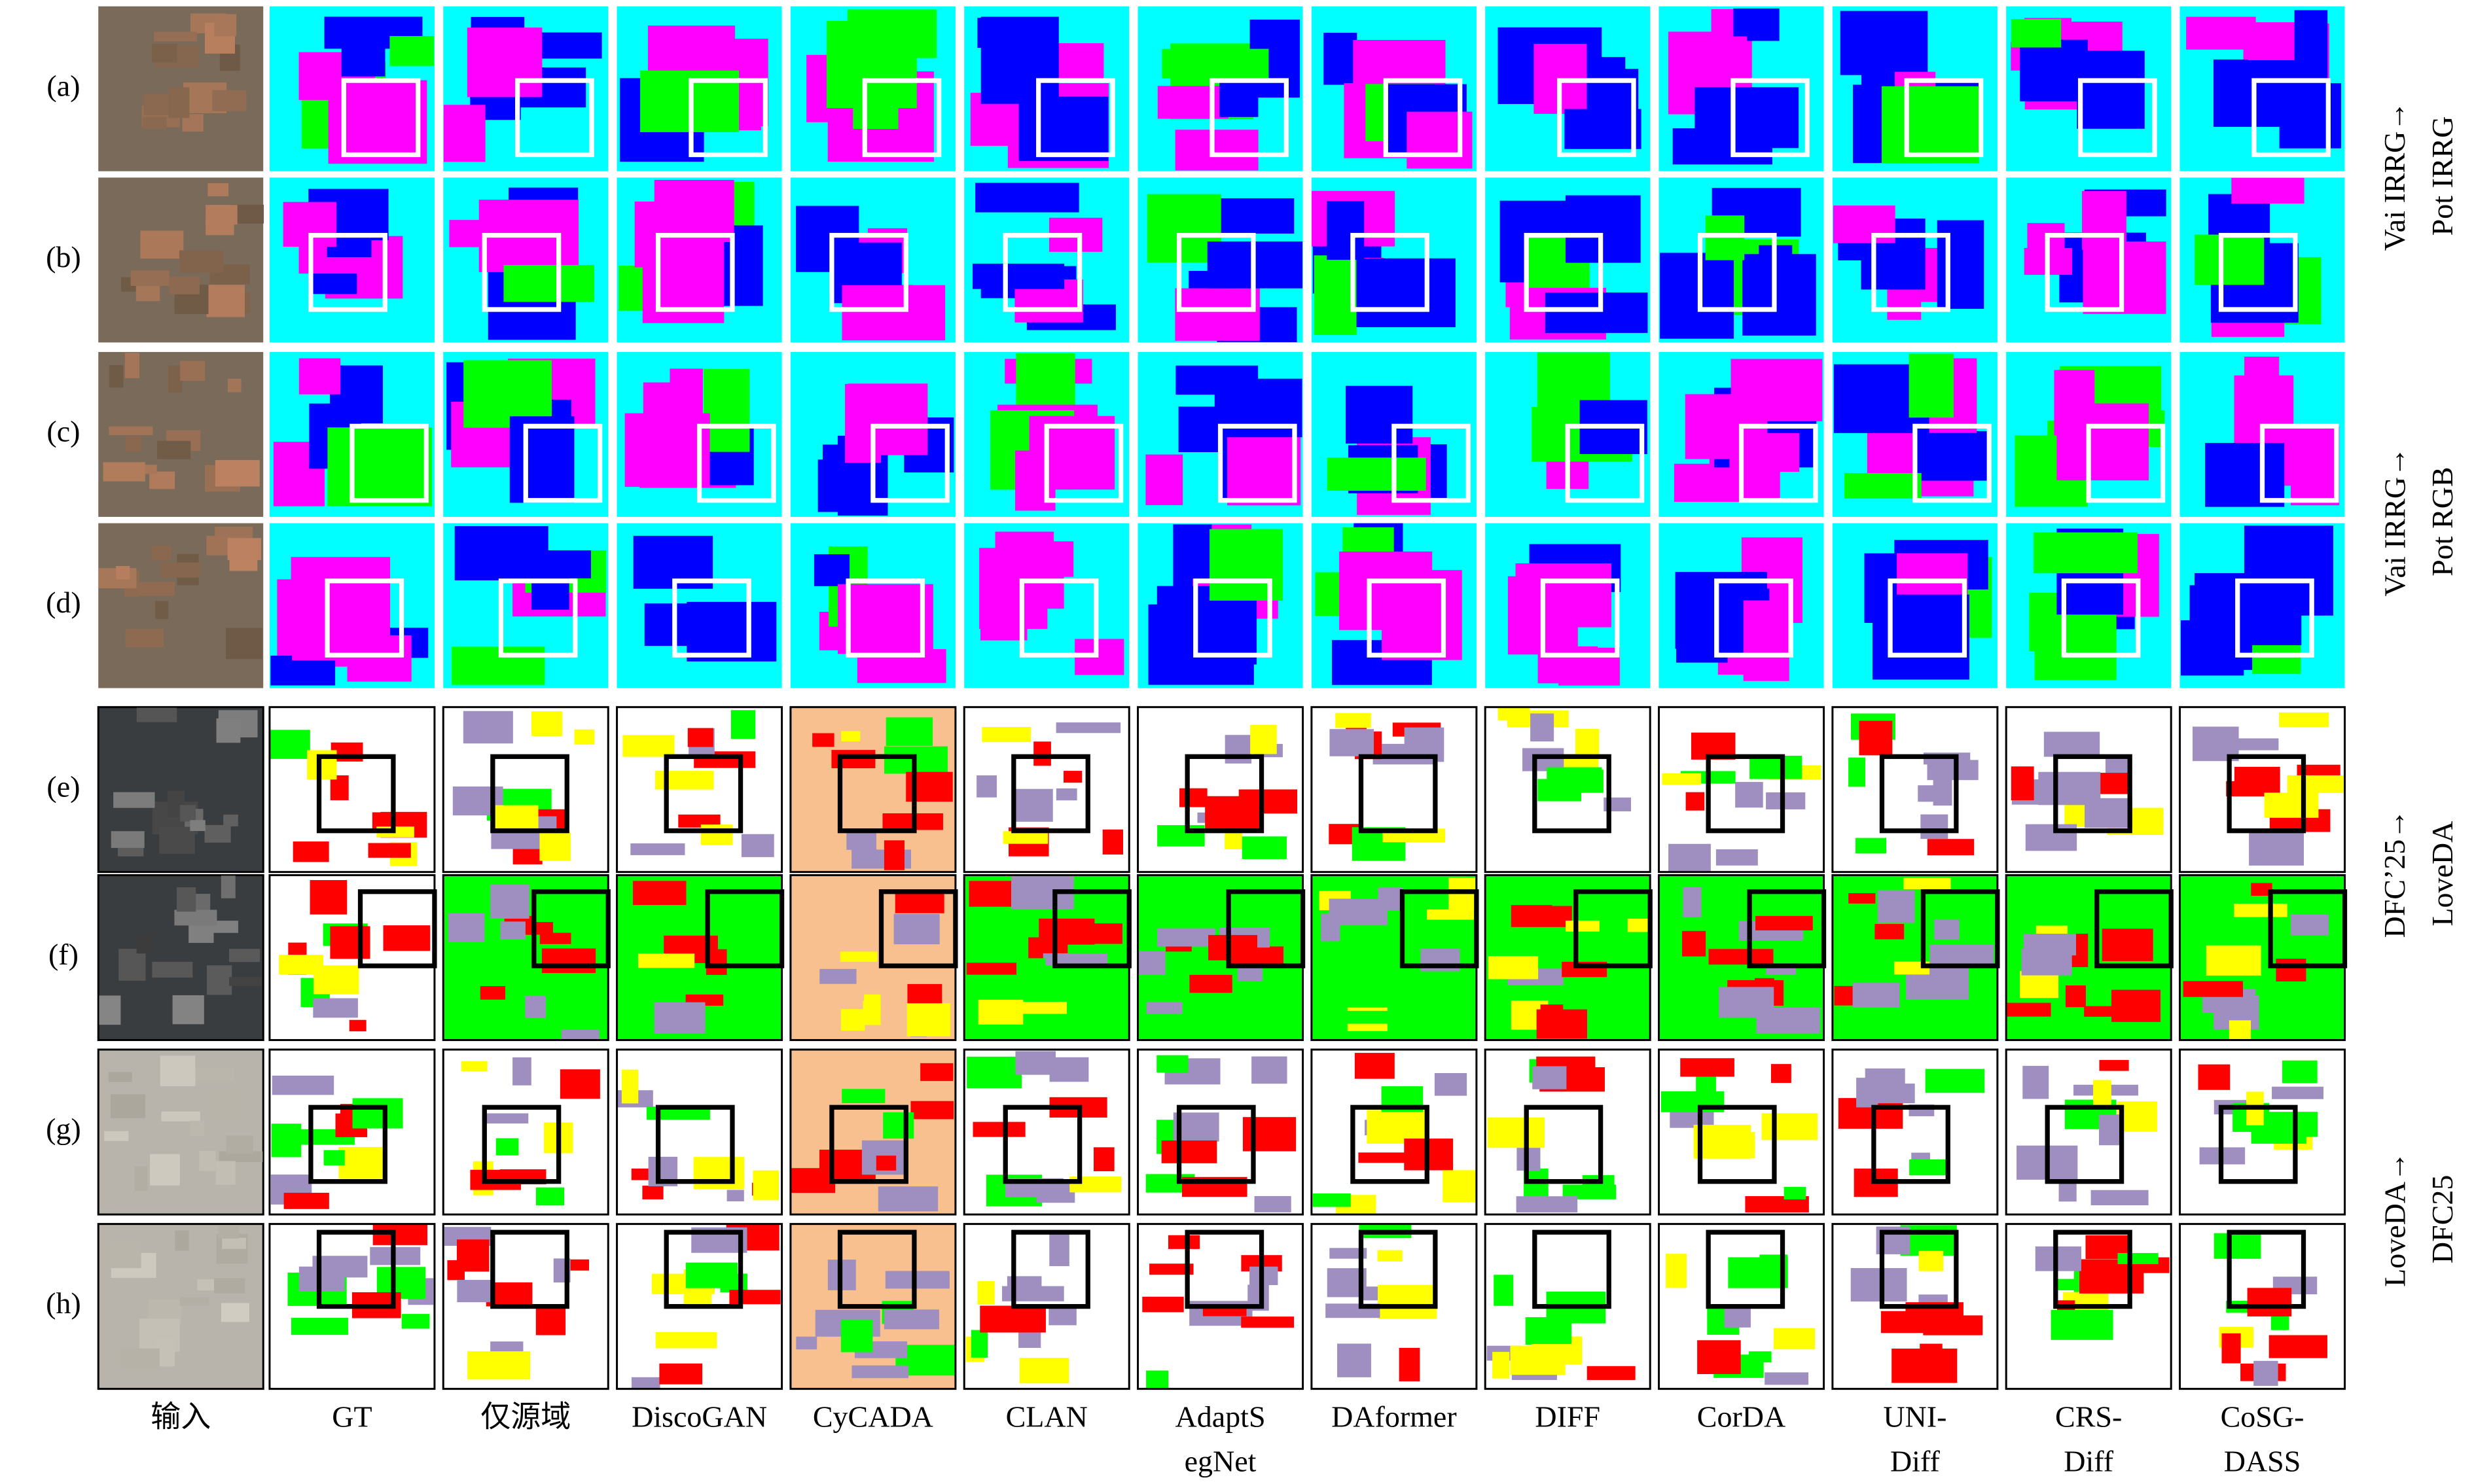  What do you see at coordinates (2088, 1417) in the screenshot?
I see `column-label: CRS-` at bounding box center [2088, 1417].